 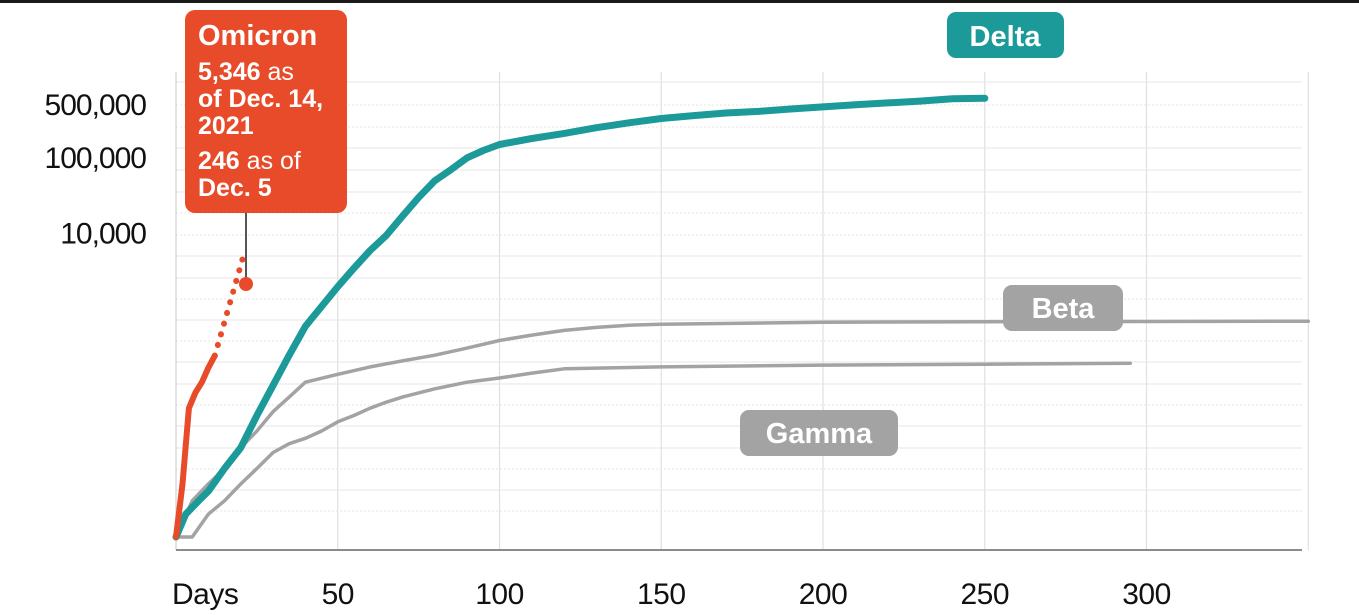 I want to click on y-tick-labels: 10,000 100,000 500,000, so click(x=96, y=170).